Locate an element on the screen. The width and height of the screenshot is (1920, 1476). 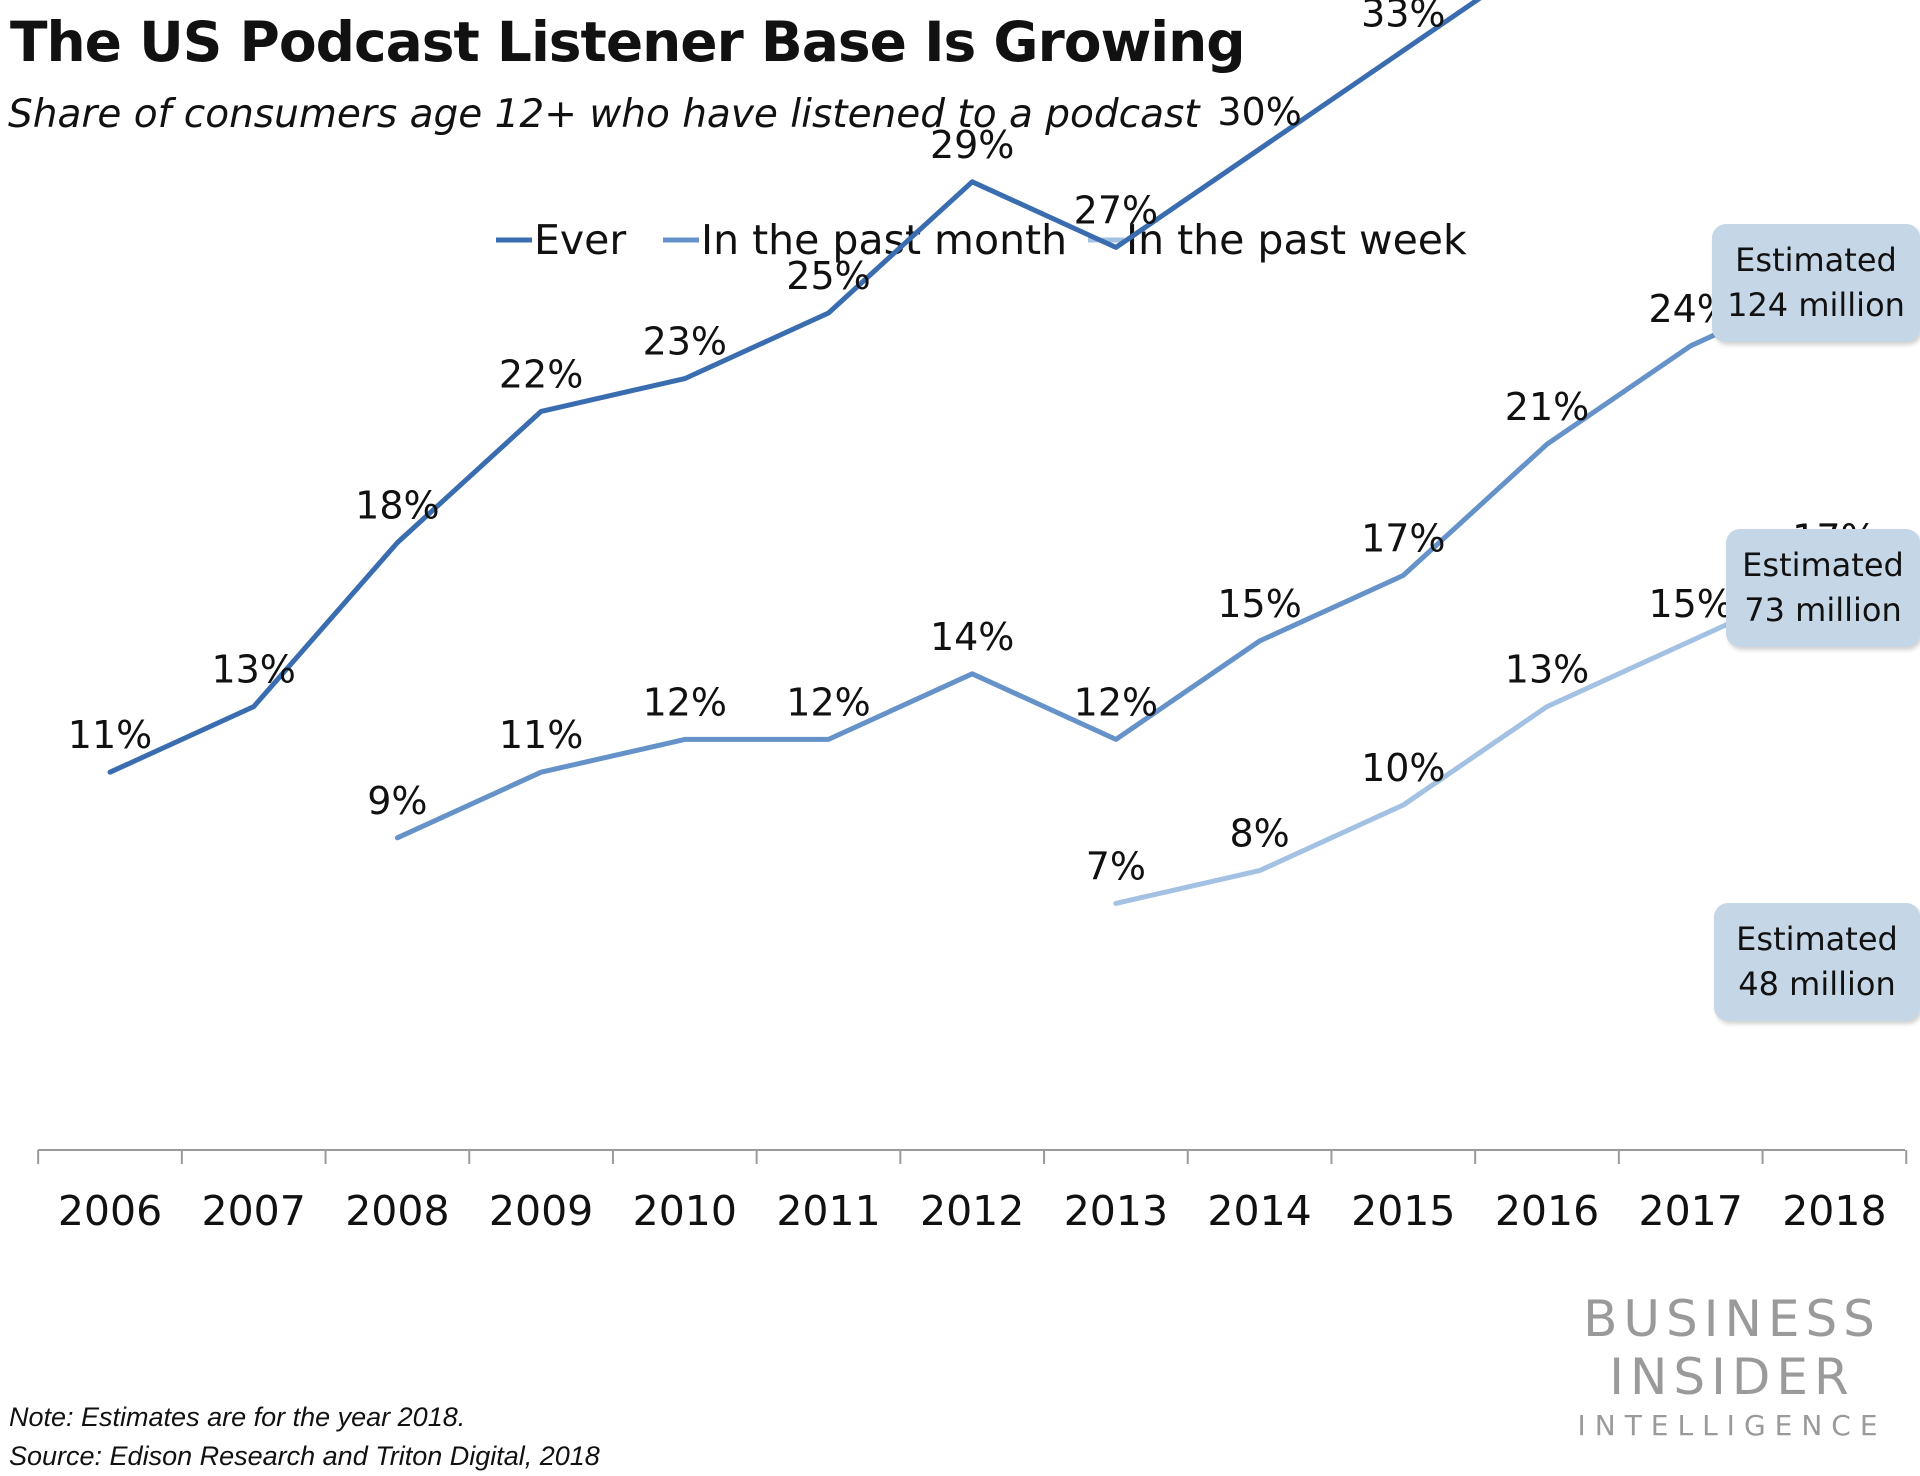
data-label-in-the-past-week-2014: 8% is located at coordinates (1259, 834).